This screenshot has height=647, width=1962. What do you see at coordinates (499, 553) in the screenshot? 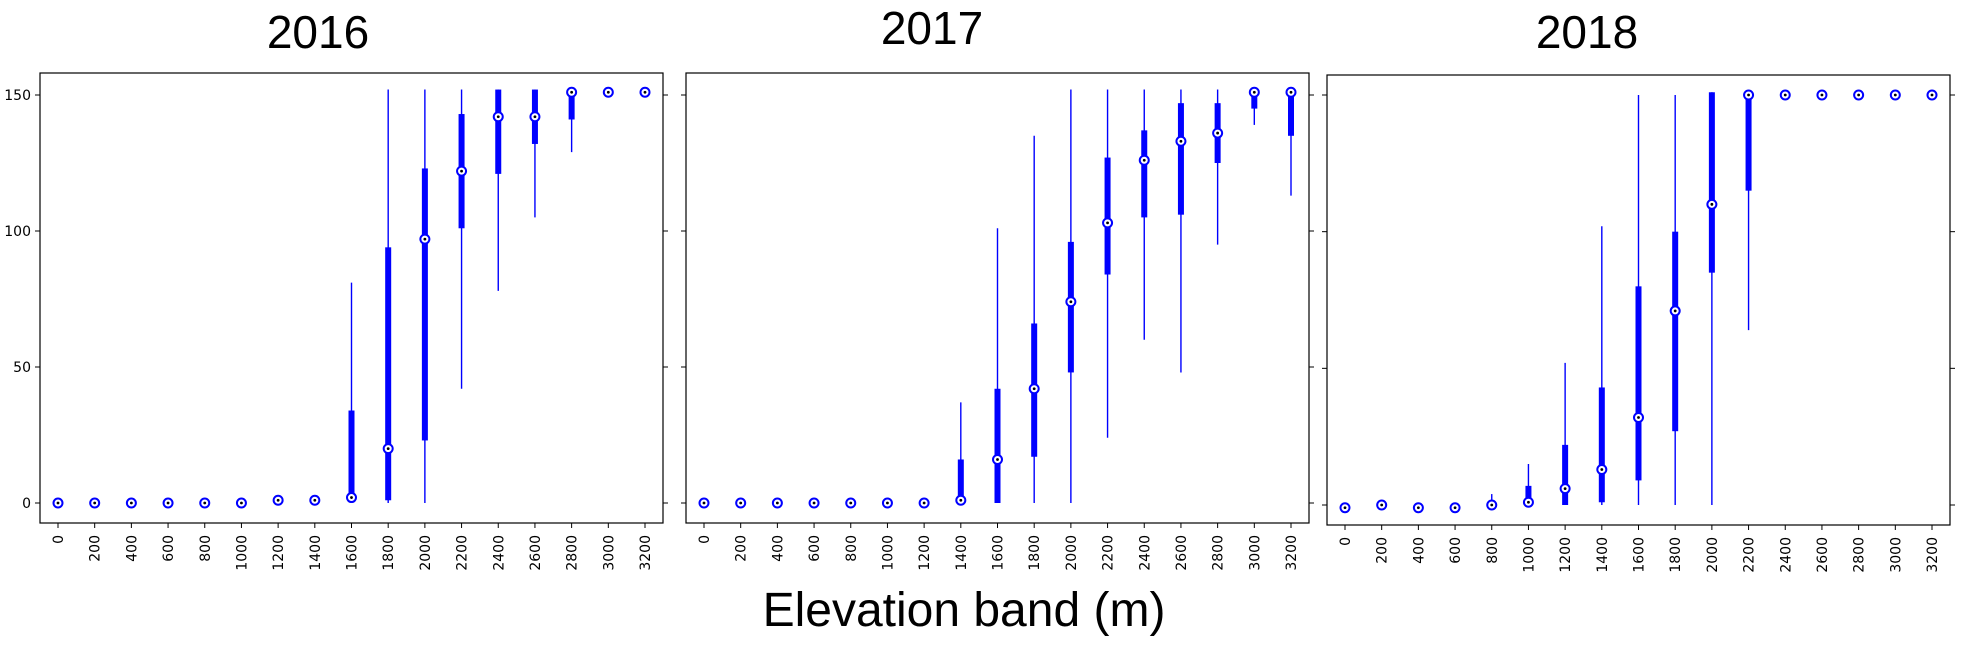
I see `x-tick-label: 2400` at bounding box center [499, 553].